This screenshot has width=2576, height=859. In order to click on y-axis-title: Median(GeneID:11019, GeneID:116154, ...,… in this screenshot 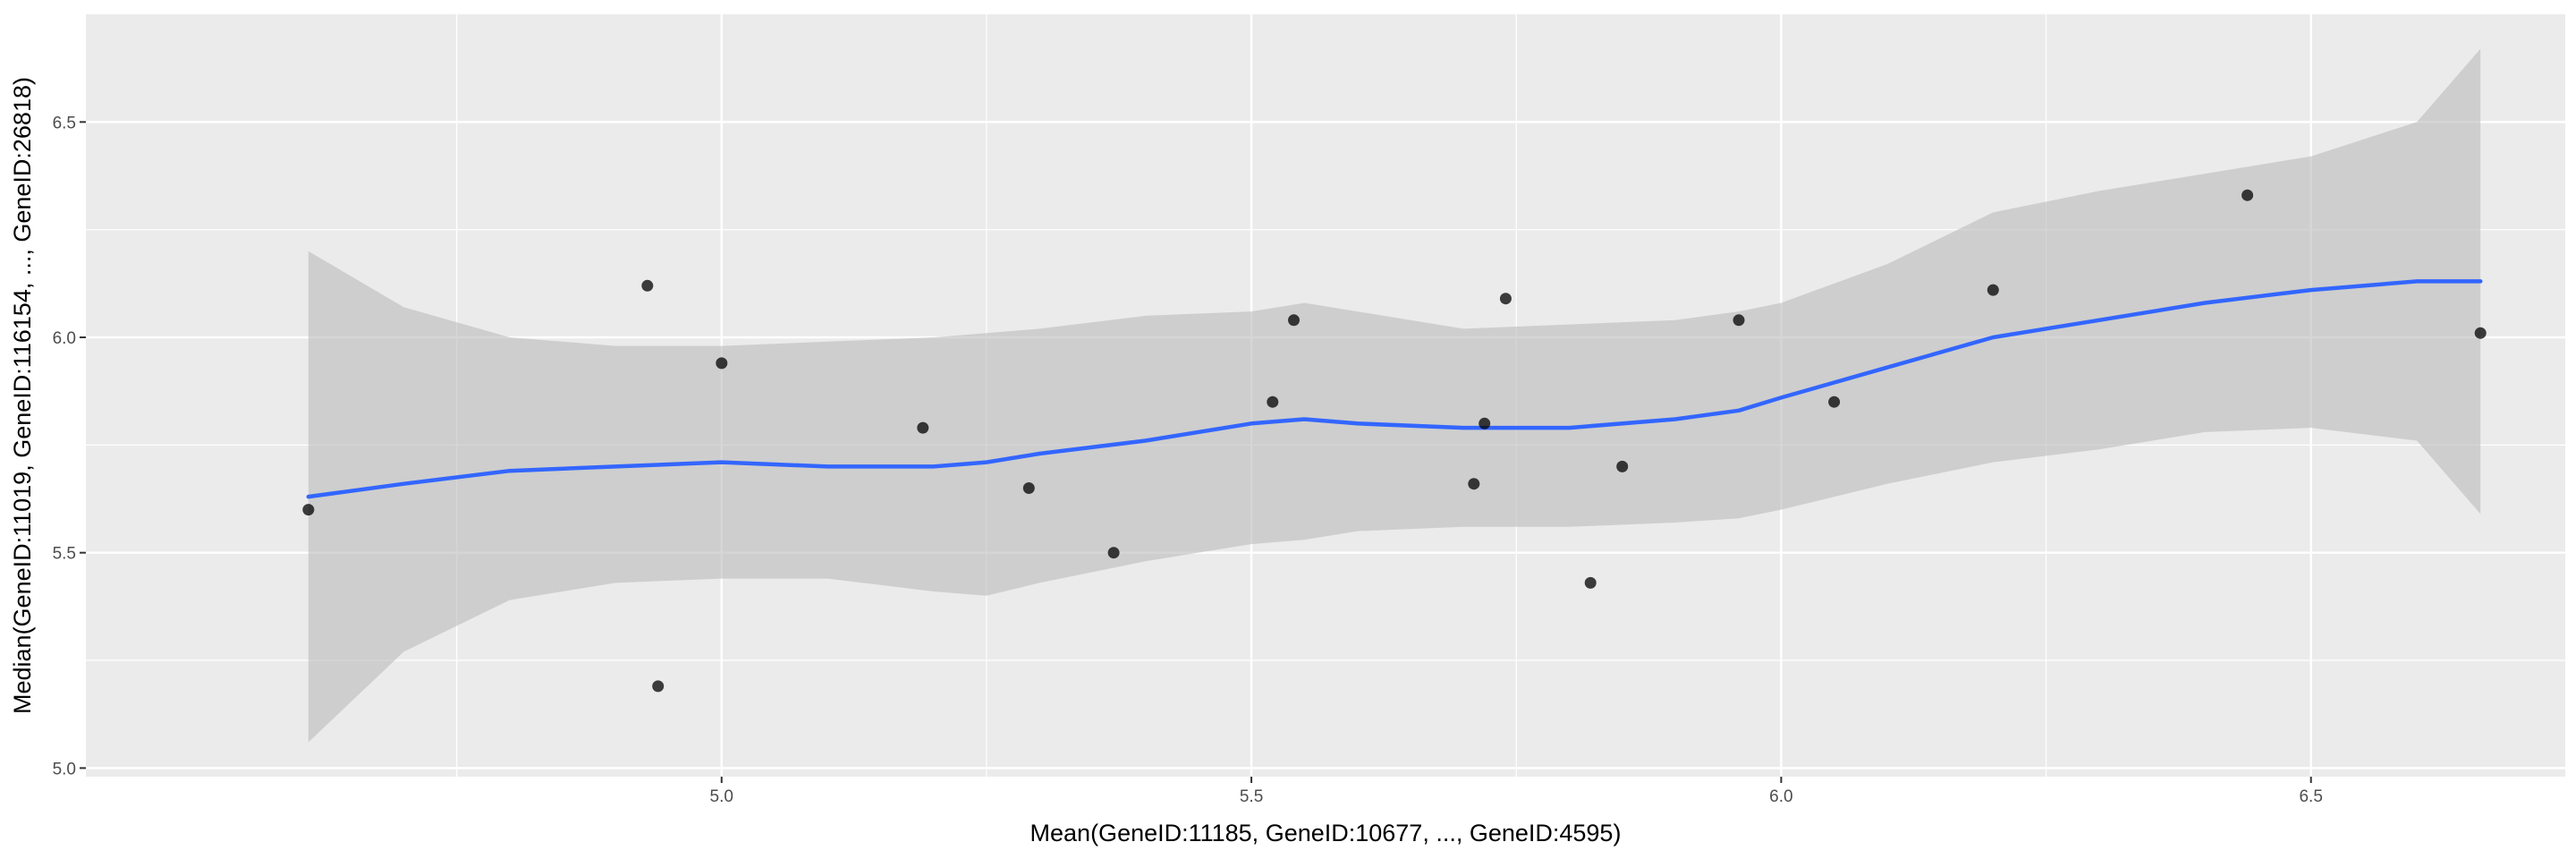, I will do `click(22, 395)`.